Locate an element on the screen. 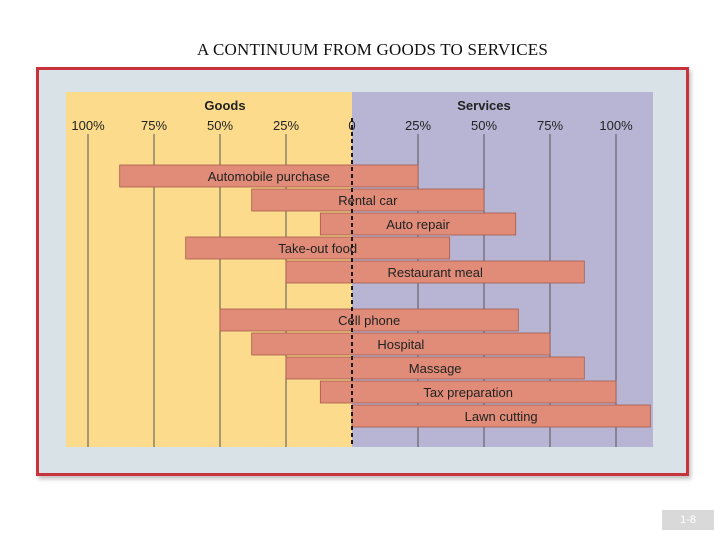  bar-label: Auto repair is located at coordinates (418, 224).